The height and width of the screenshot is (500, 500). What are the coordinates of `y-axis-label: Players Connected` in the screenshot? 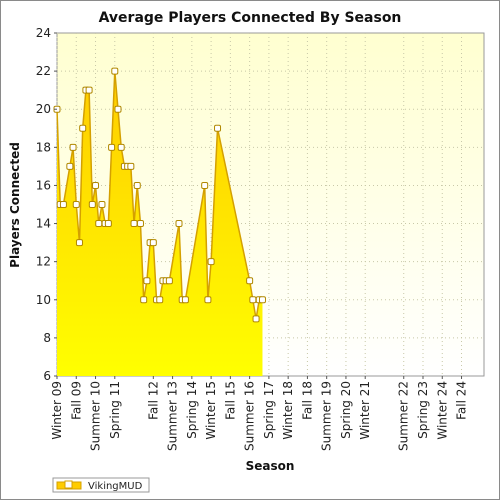 It's located at (15, 205).